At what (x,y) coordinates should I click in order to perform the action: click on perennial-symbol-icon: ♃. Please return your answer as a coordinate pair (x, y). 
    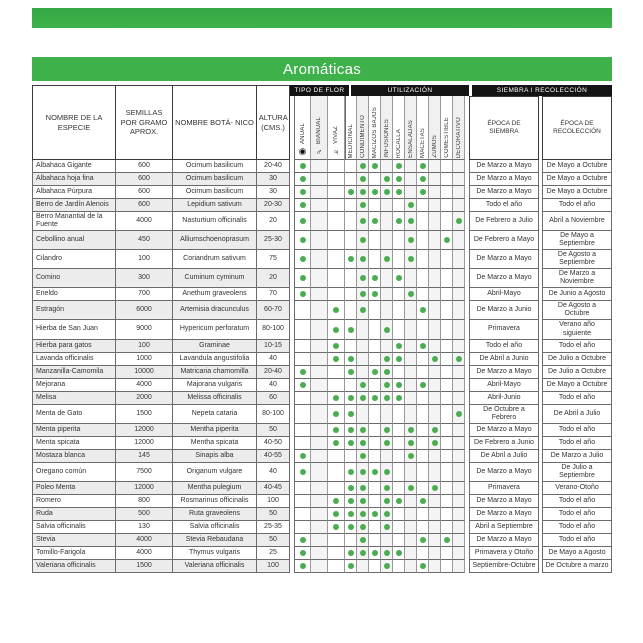
    Looking at the image, I should click on (336, 151).